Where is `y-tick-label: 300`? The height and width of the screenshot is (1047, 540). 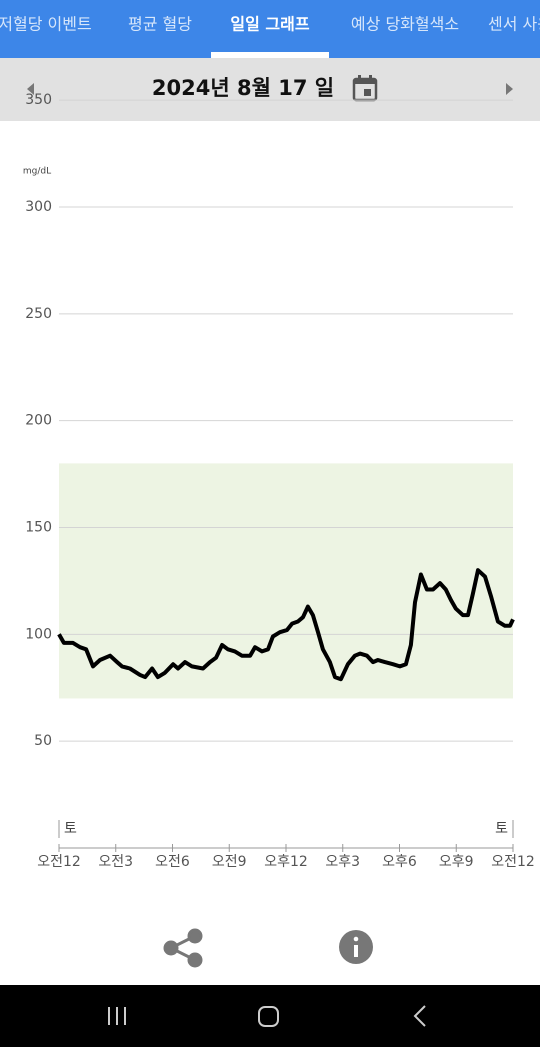
y-tick-label: 300 is located at coordinates (38, 207).